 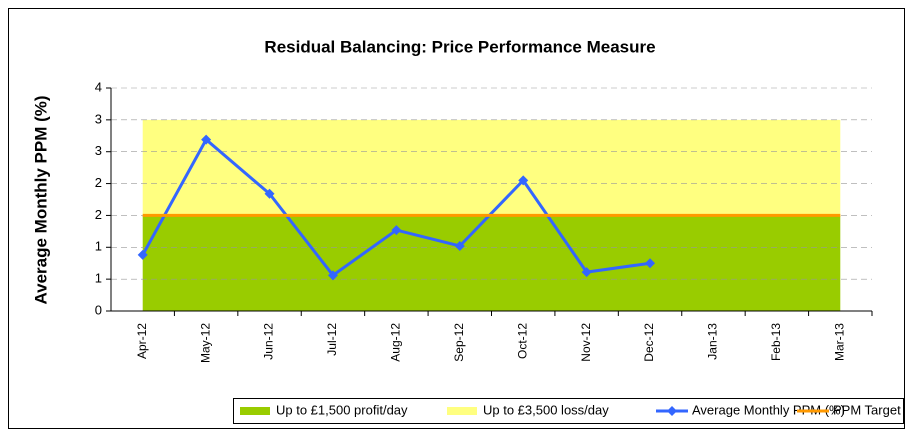 I want to click on y-axis-title: Average Monthly PPM (%), so click(x=40, y=199).